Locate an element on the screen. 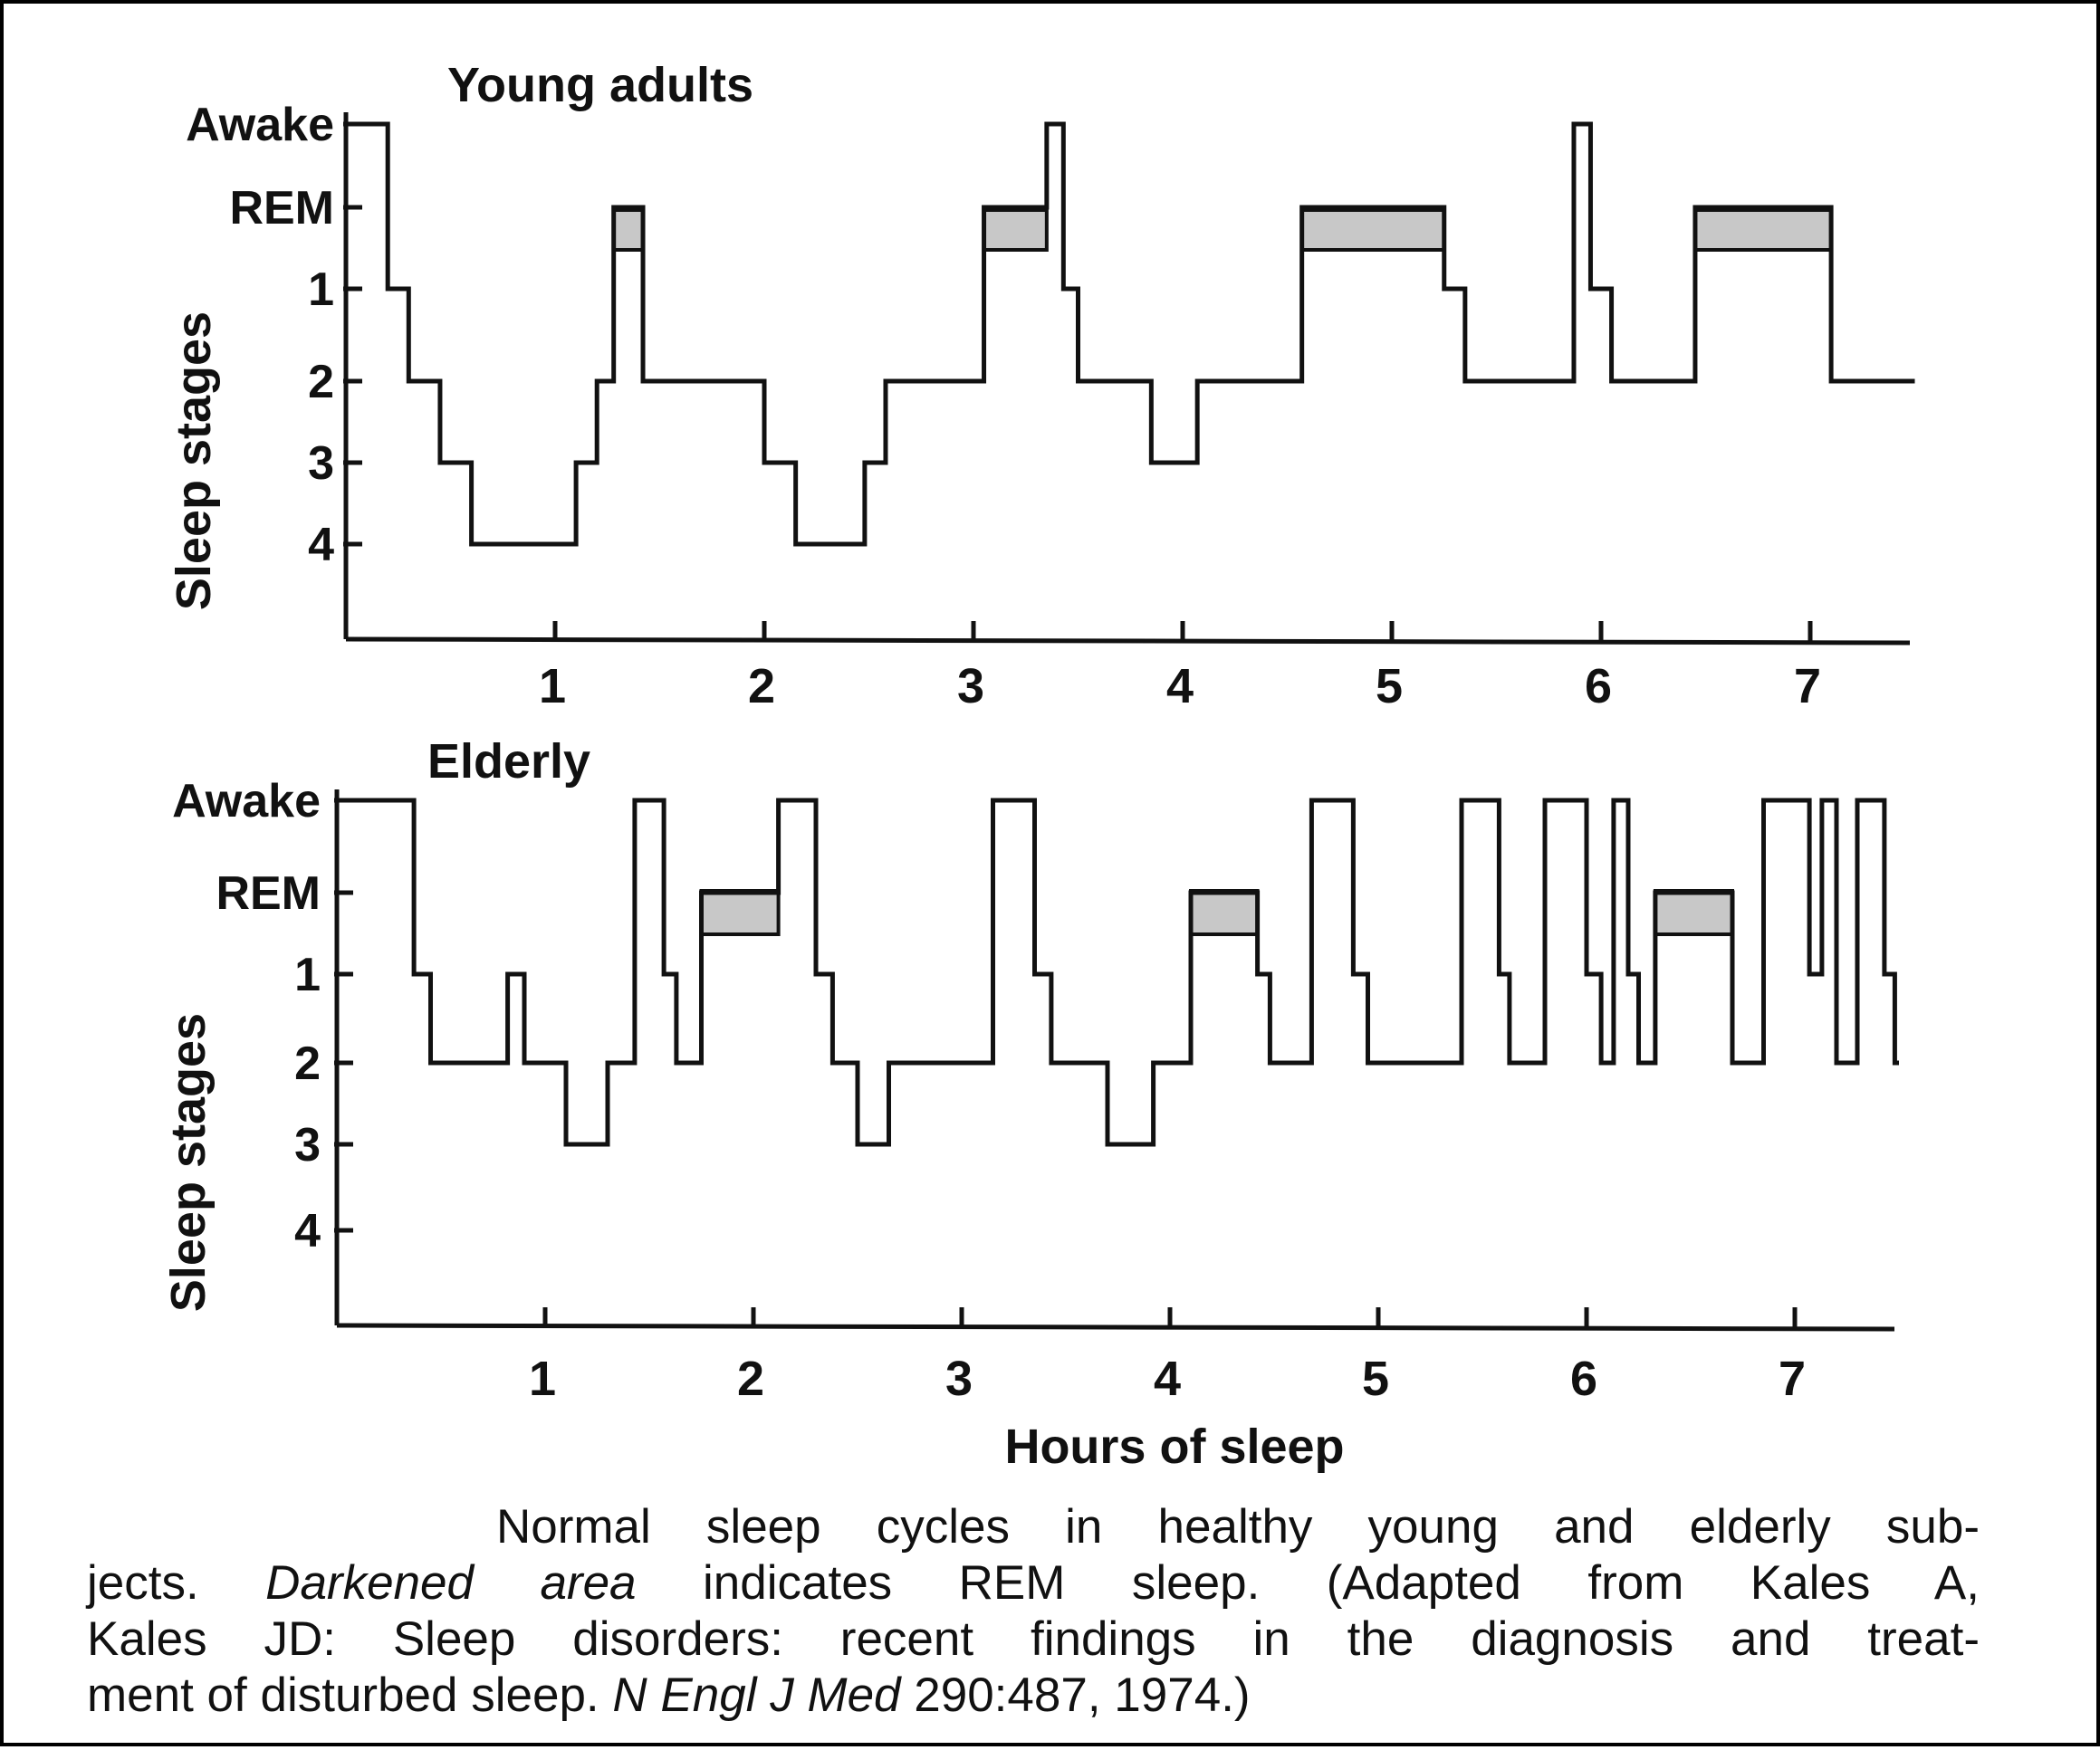  y-tick-label-elderly: REM is located at coordinates (268, 893).